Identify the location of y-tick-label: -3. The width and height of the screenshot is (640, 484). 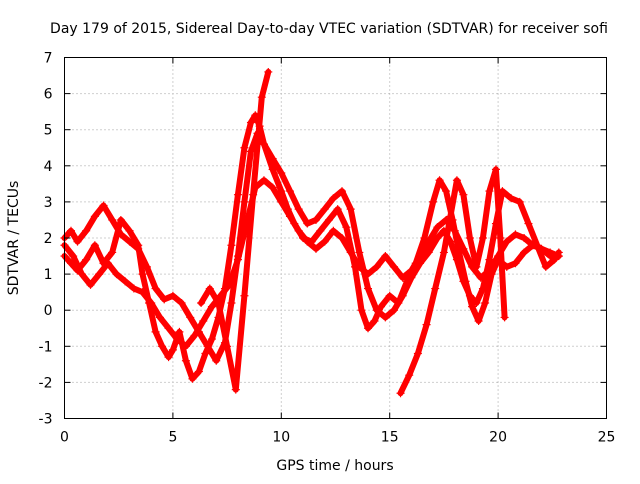
(46, 420).